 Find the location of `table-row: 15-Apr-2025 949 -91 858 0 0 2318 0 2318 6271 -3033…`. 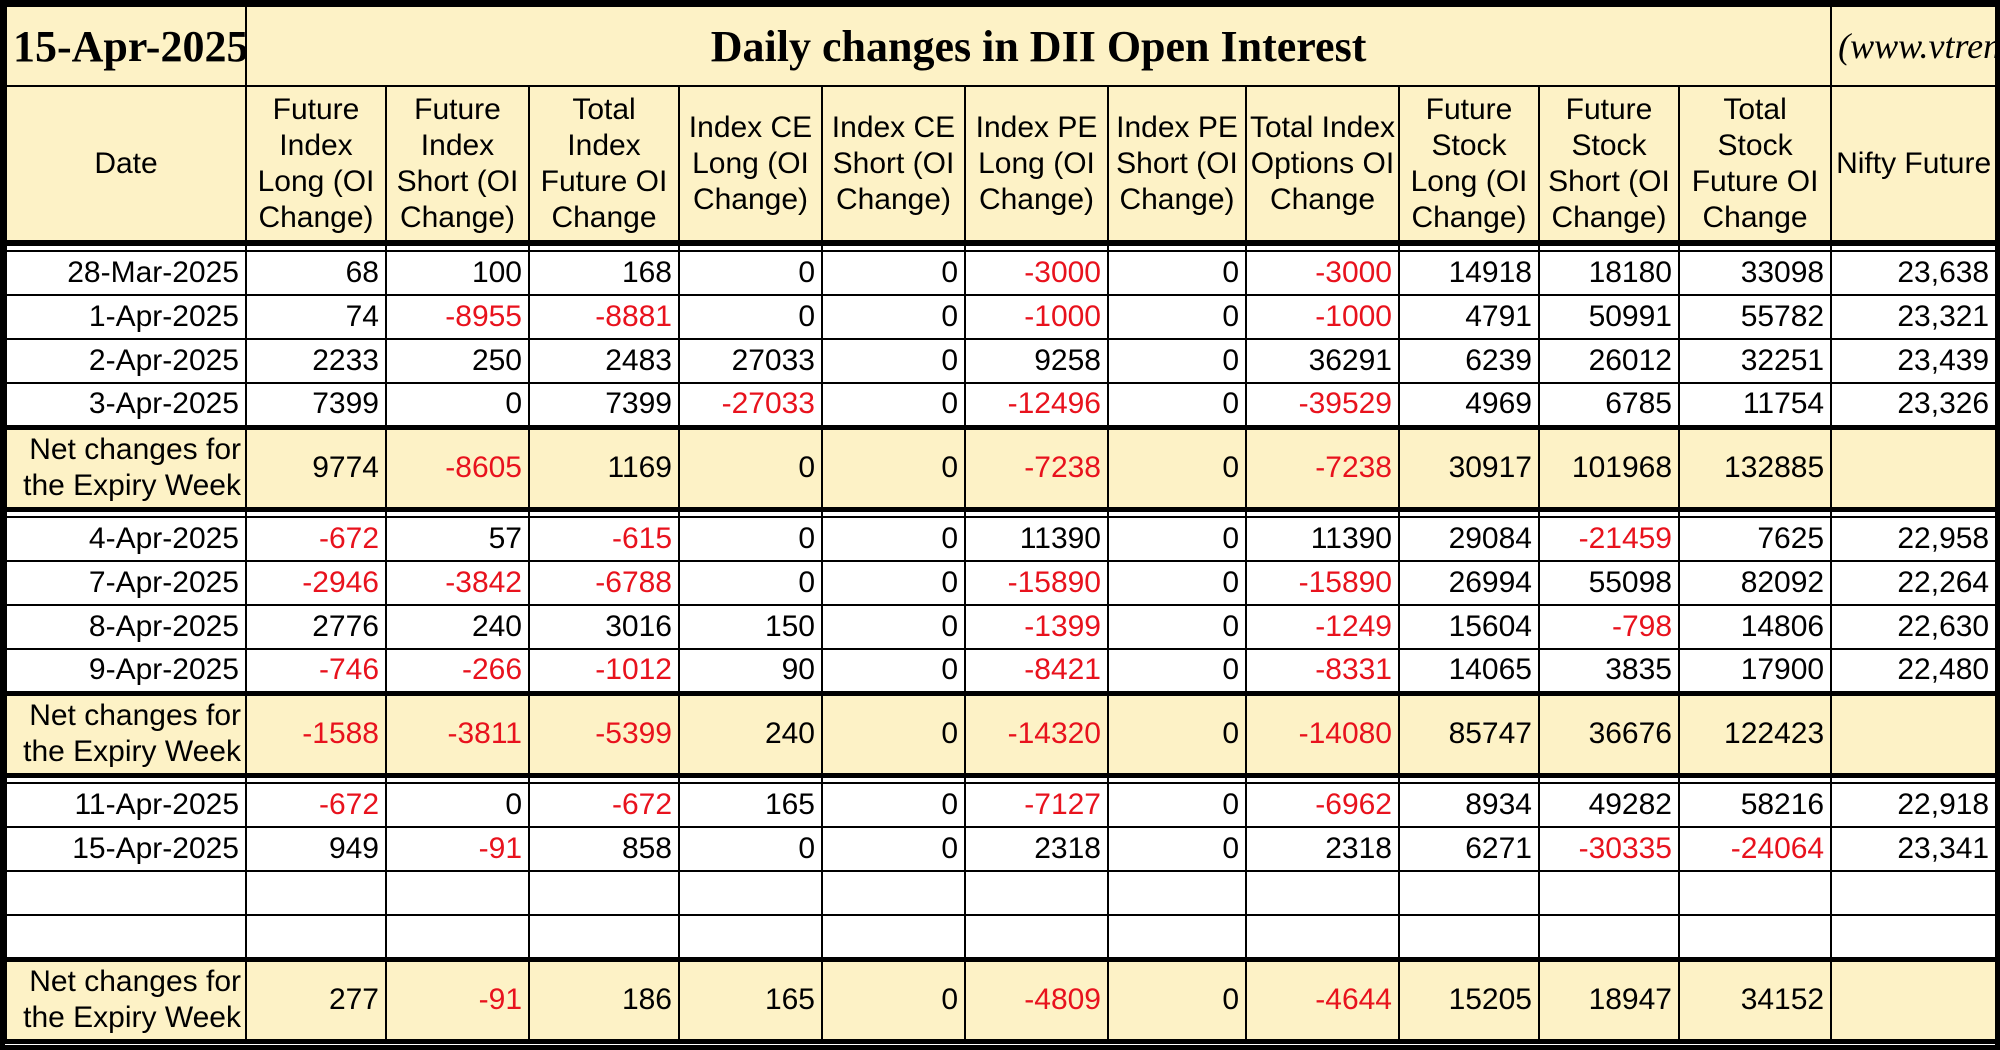

table-row: 15-Apr-2025 949 -91 858 0 0 2318 0 2318 6271 -3033… is located at coordinates (1001, 849).